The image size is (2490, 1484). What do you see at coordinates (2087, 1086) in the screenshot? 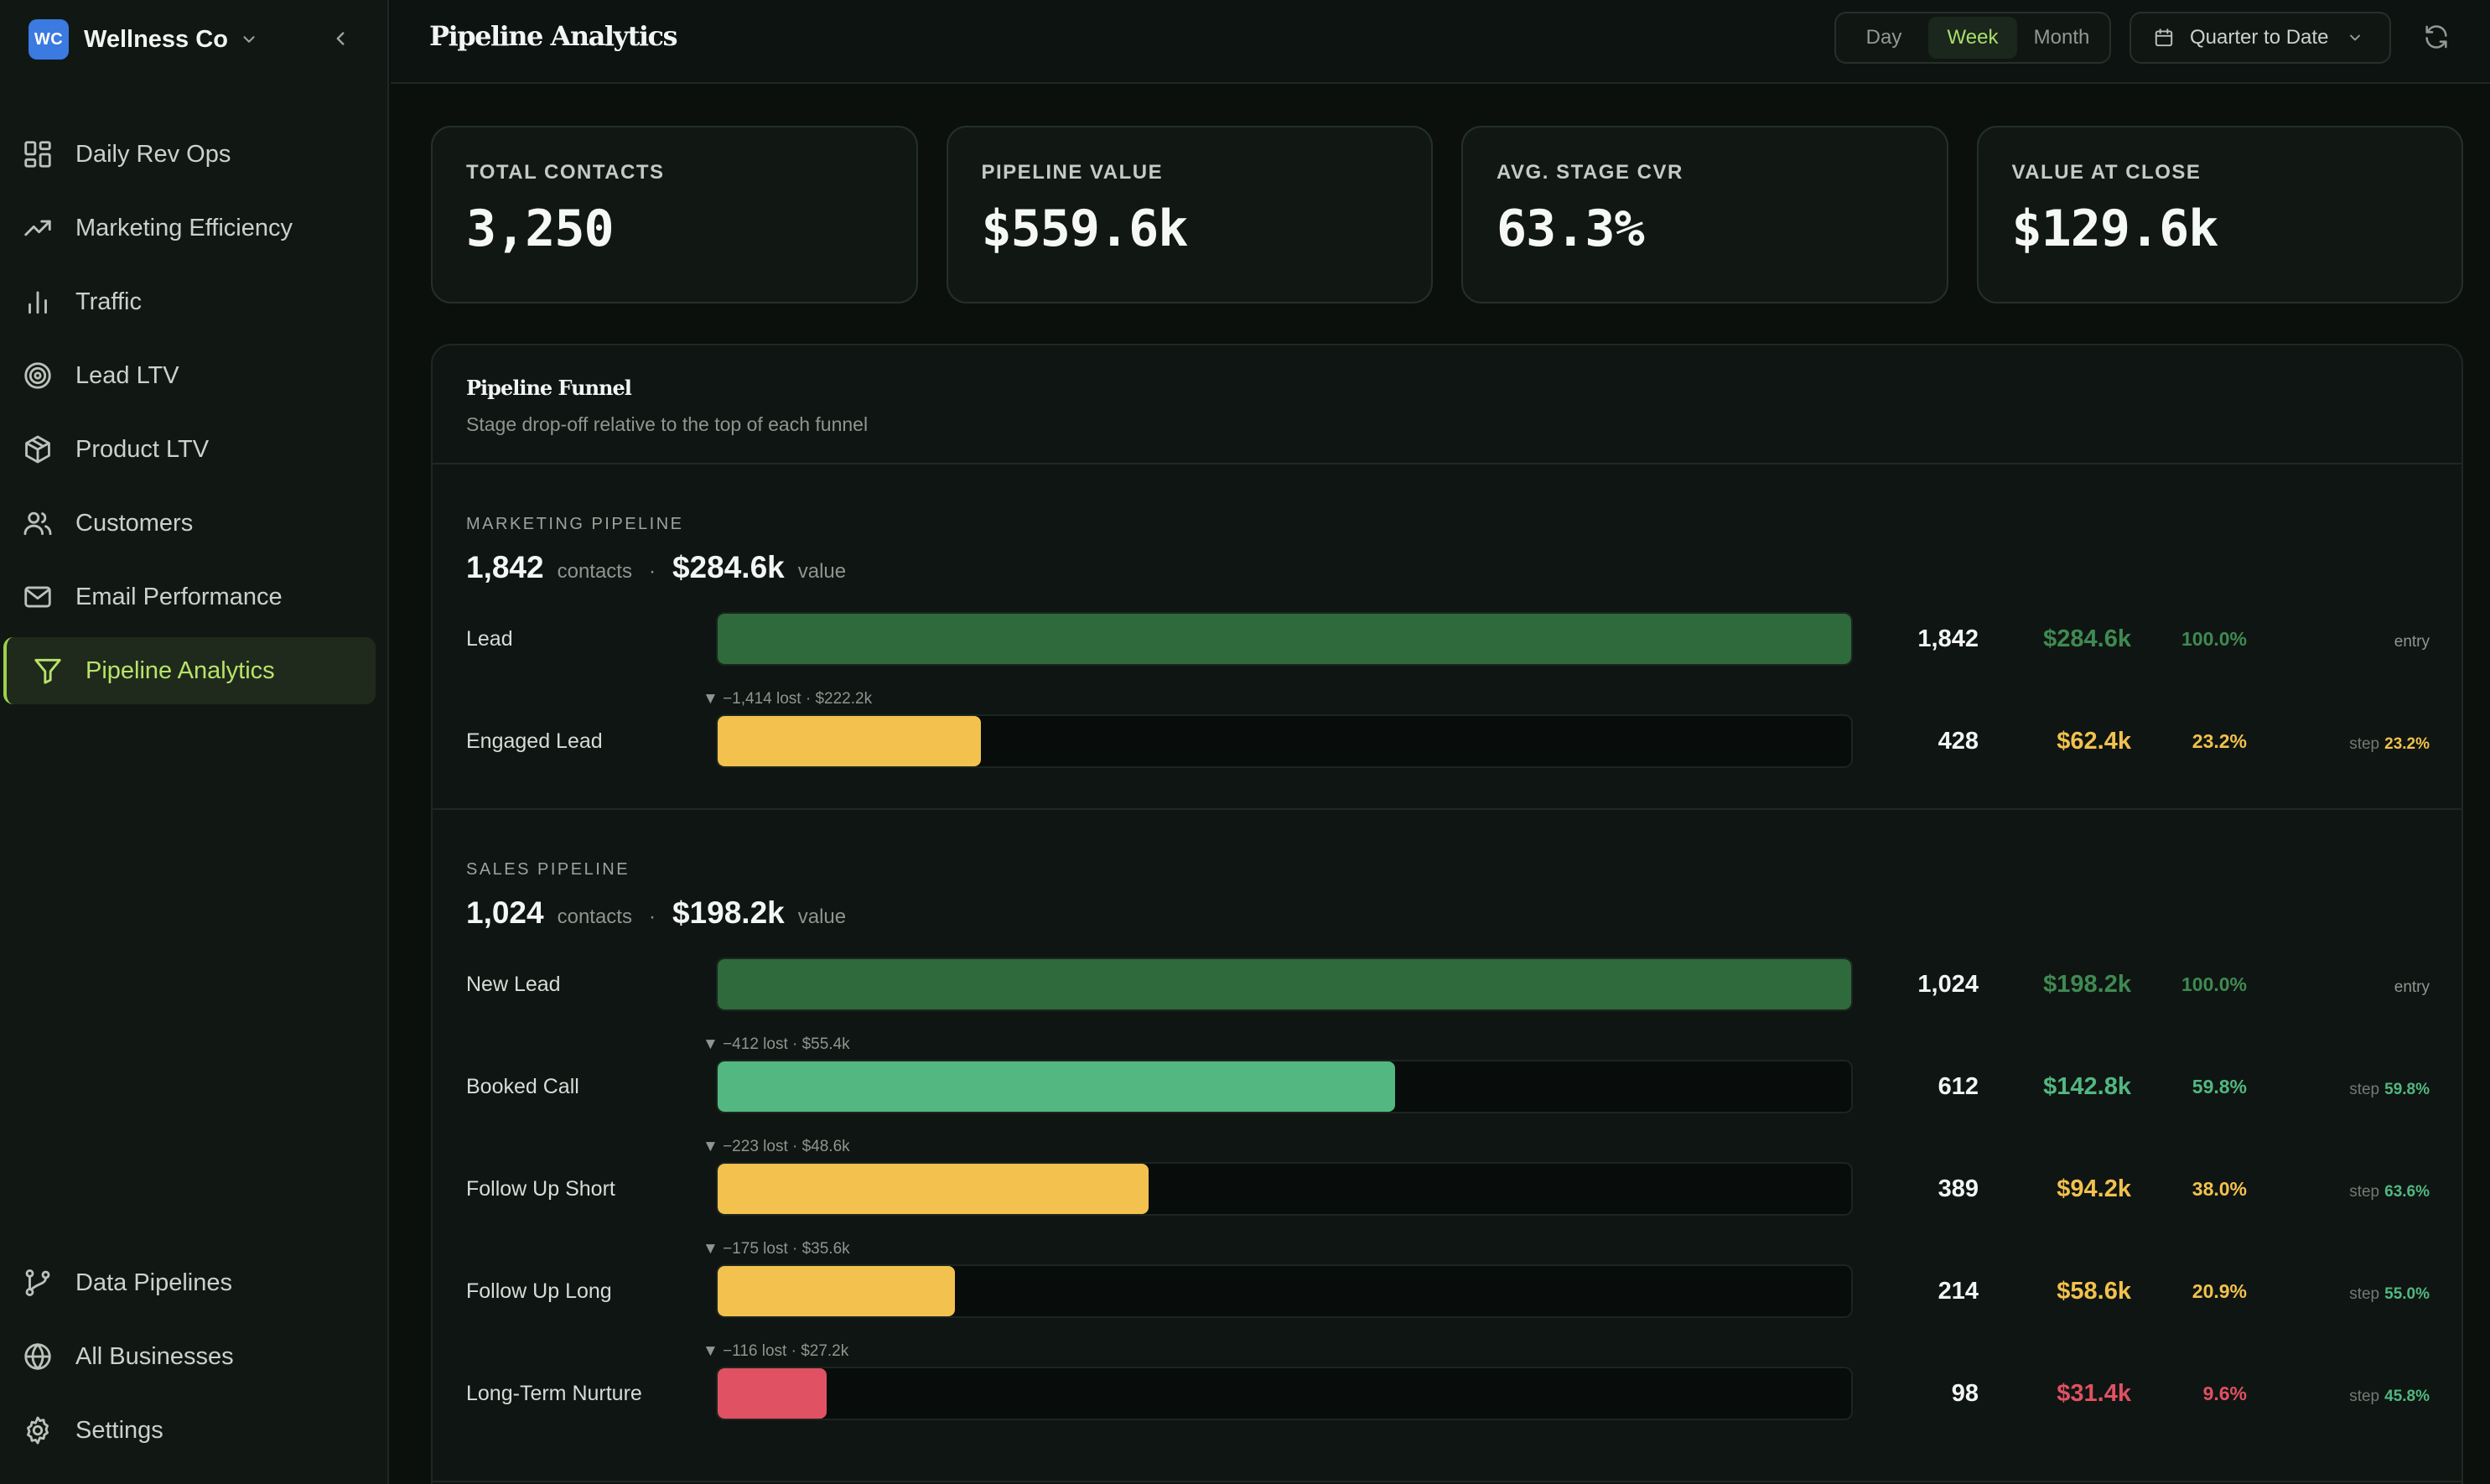
I see `stage-value: $142.8k` at bounding box center [2087, 1086].